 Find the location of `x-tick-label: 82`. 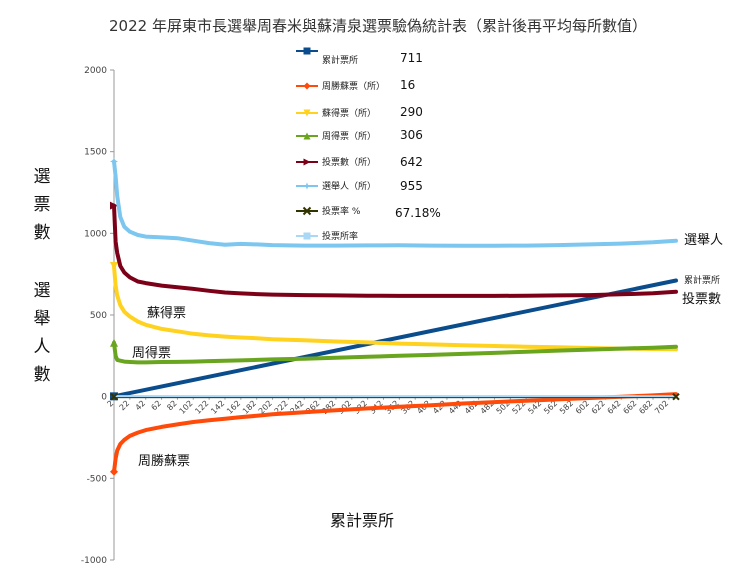

x-tick-label: 82 is located at coordinates (172, 406).